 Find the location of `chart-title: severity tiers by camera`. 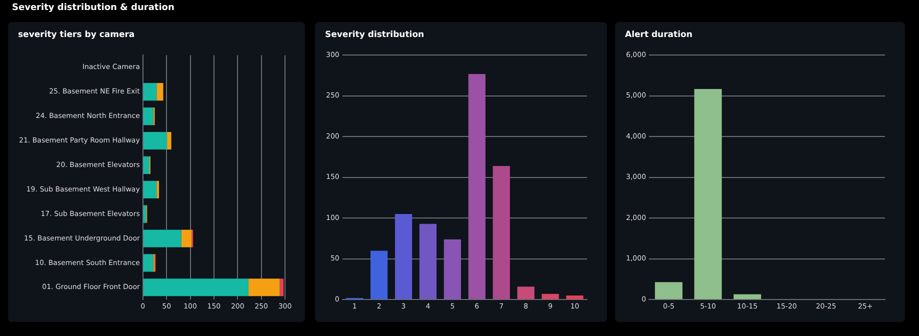

chart-title: severity tiers by camera is located at coordinates (76, 35).